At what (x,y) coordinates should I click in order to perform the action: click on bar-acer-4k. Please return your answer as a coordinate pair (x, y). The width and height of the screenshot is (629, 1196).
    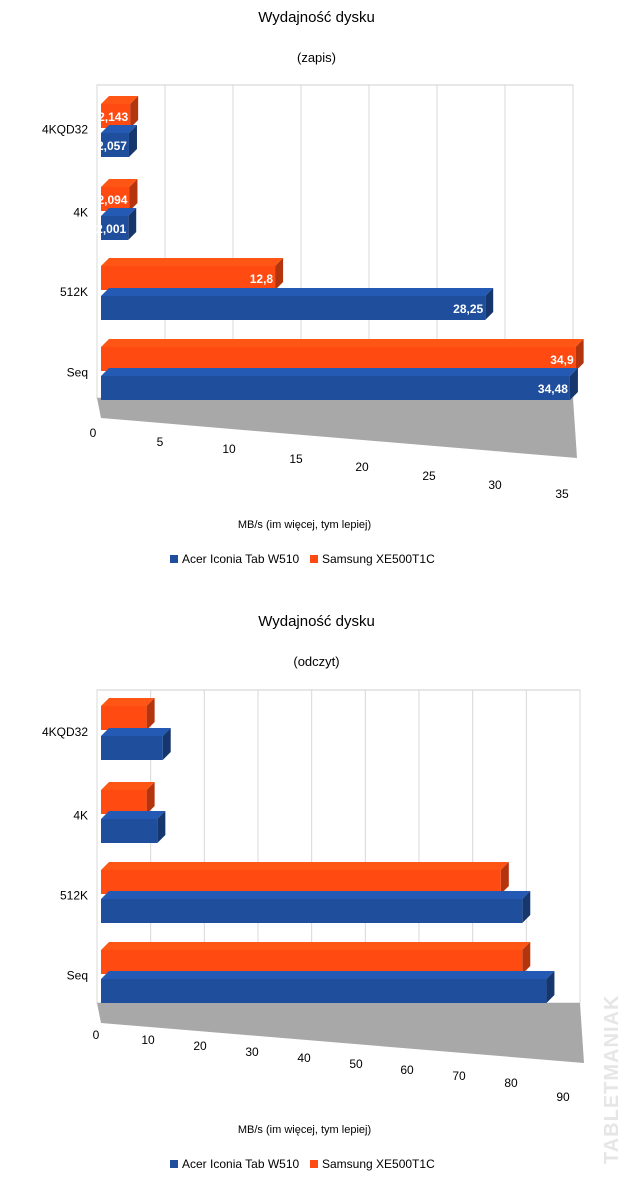
    Looking at the image, I should click on (119, 224).